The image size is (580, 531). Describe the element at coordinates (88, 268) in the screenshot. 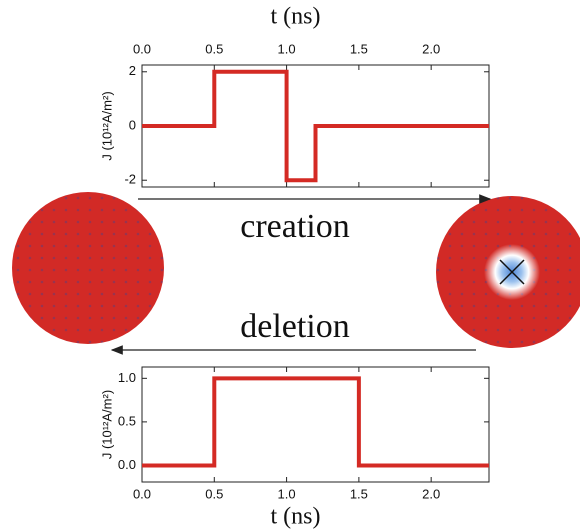

I see `disk-left` at that location.